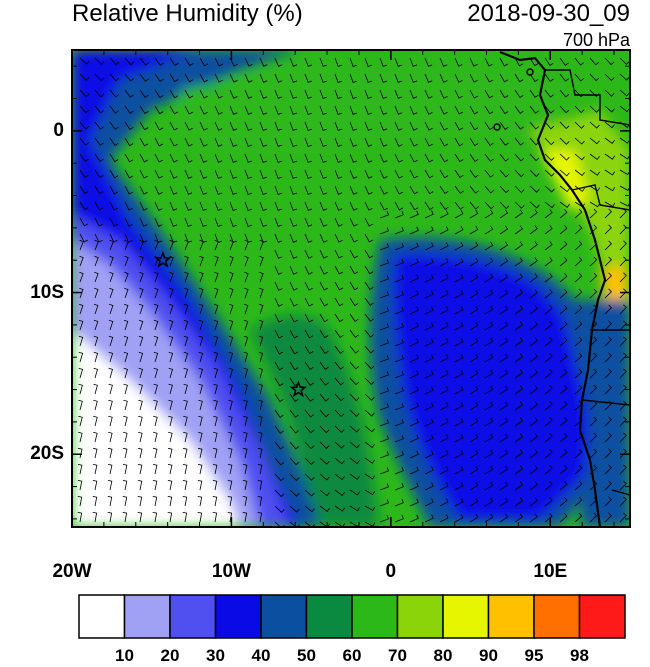 The height and width of the screenshot is (667, 650). I want to click on x-tick-label: 20W, so click(72, 571).